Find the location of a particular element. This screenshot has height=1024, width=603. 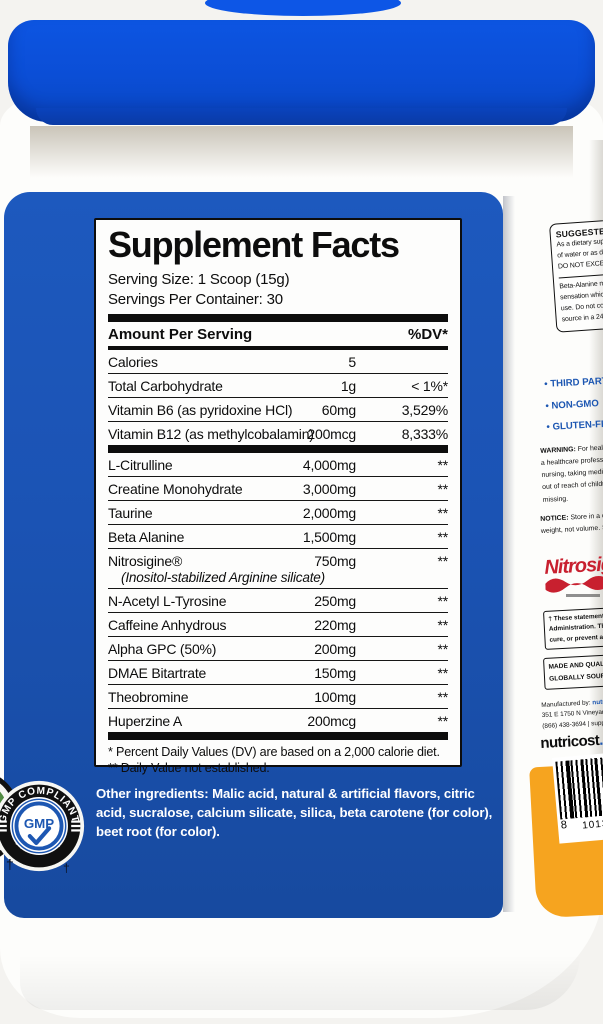

nitrosigine-caption is located at coordinates (583, 595).